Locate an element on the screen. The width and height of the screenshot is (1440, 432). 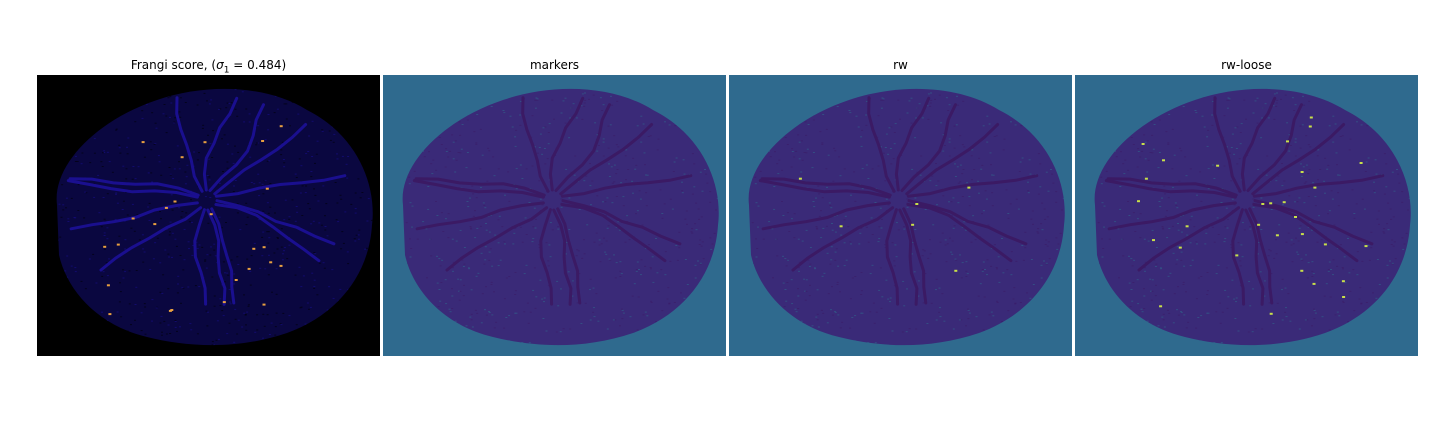
markers-title: markers is located at coordinates (554, 65).